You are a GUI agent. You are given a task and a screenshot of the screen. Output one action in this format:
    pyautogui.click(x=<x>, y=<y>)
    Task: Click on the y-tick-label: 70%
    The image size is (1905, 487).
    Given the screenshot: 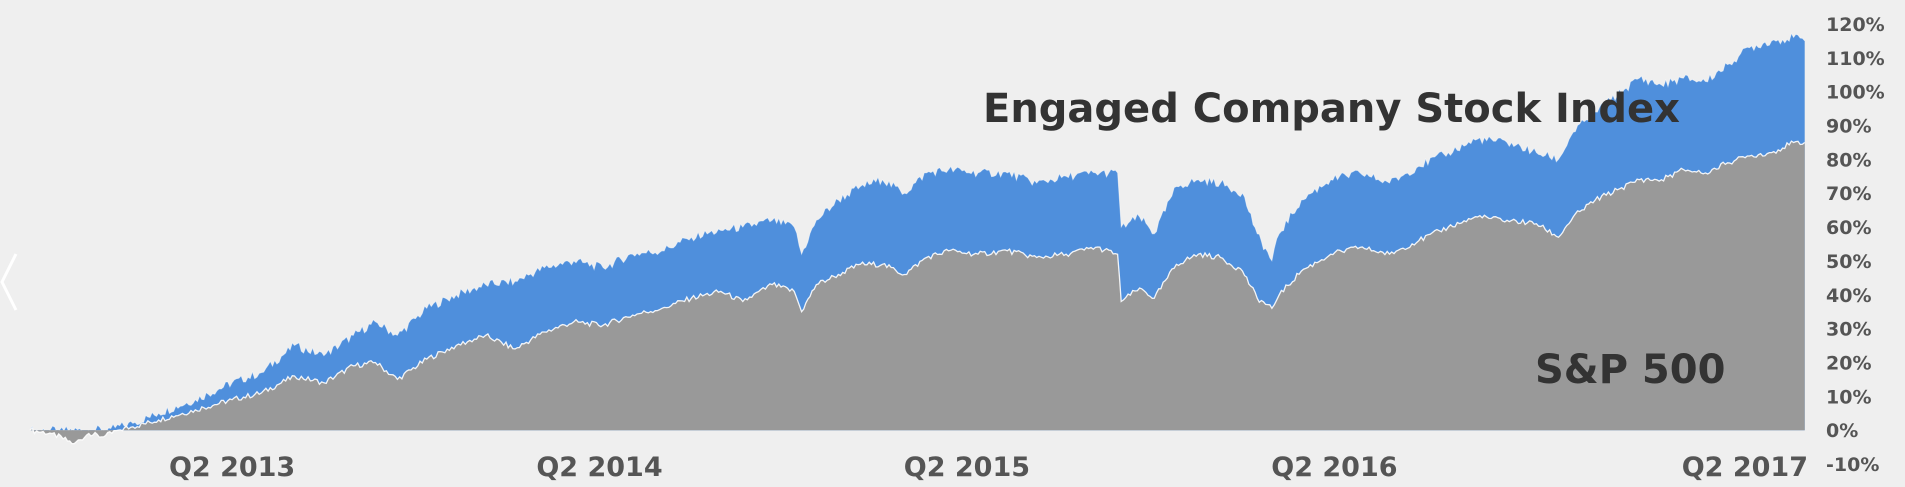 What is the action you would take?
    pyautogui.click(x=1848, y=194)
    